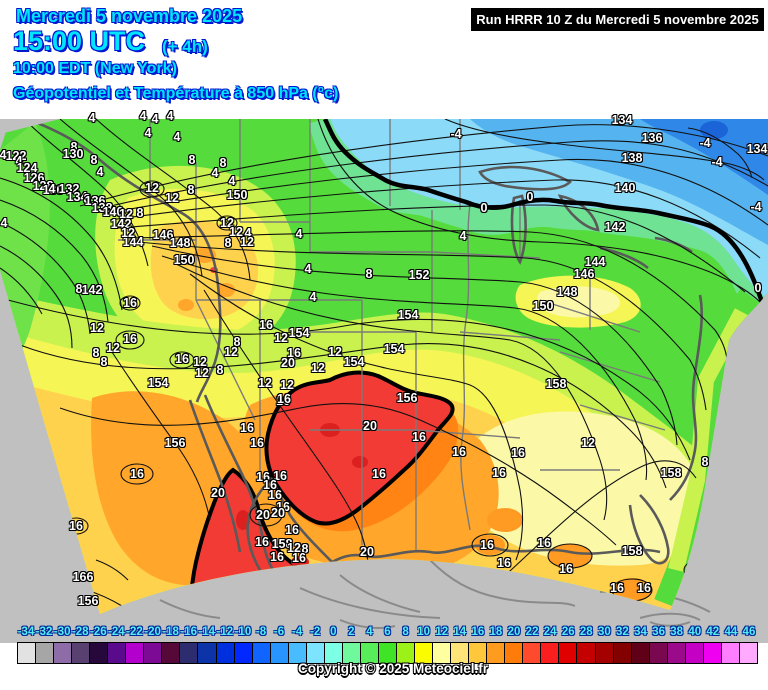 The width and height of the screenshot is (768, 690). What do you see at coordinates (26, 632) in the screenshot?
I see `legend-value: -34` at bounding box center [26, 632].